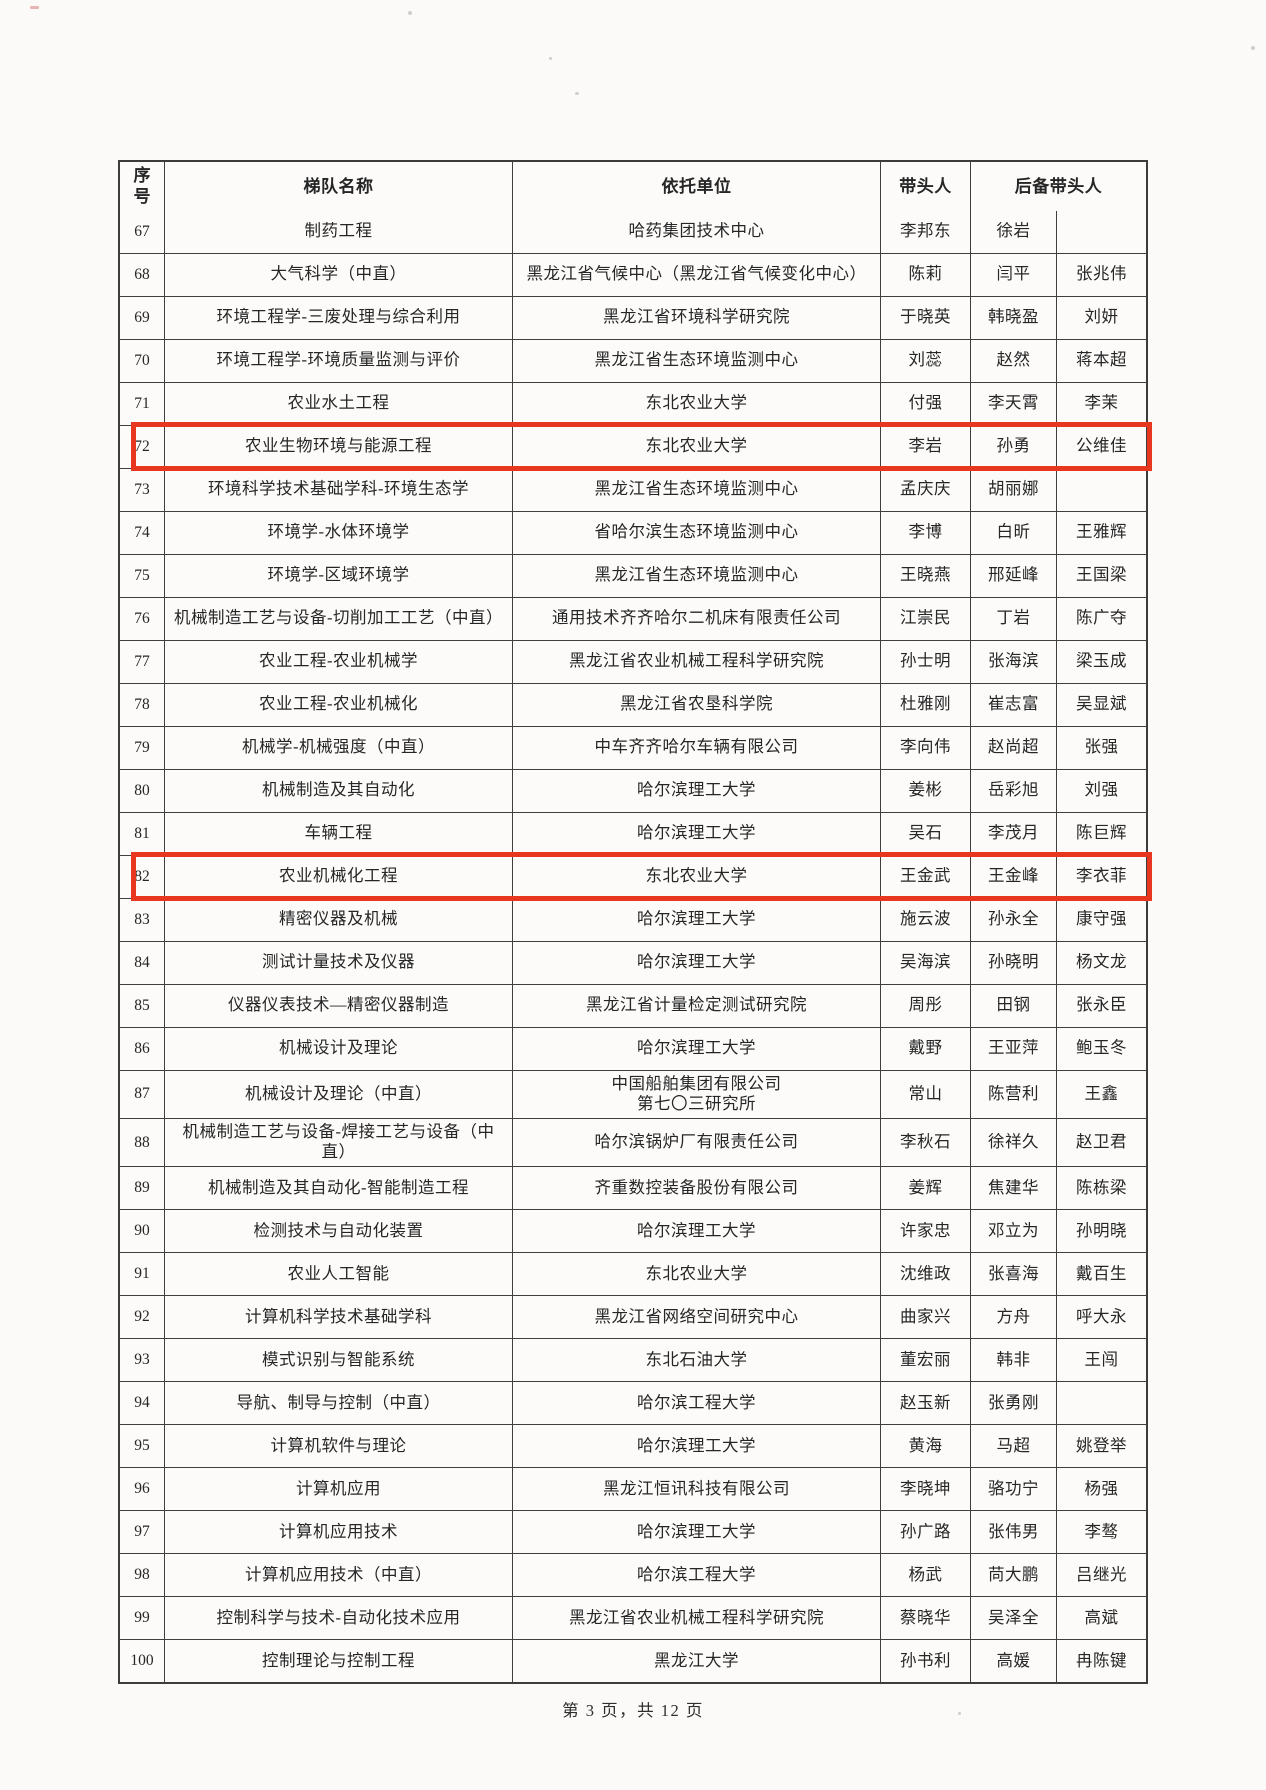  What do you see at coordinates (925, 1317) in the screenshot?
I see `leader-name: 曲家兴` at bounding box center [925, 1317].